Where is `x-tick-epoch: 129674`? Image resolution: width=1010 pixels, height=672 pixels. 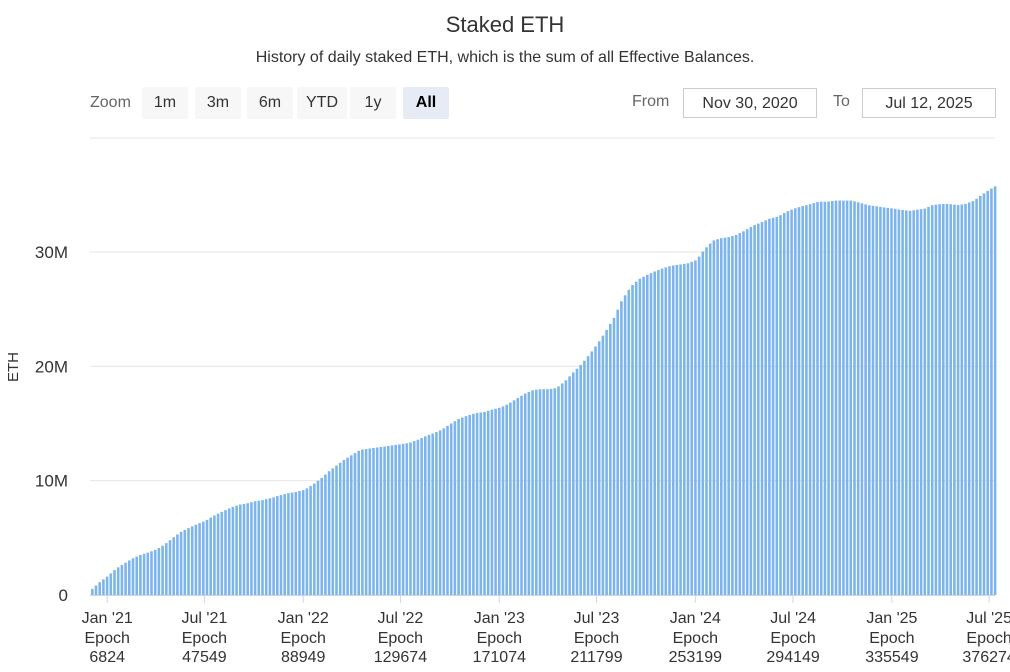 x-tick-epoch: 129674 is located at coordinates (400, 657).